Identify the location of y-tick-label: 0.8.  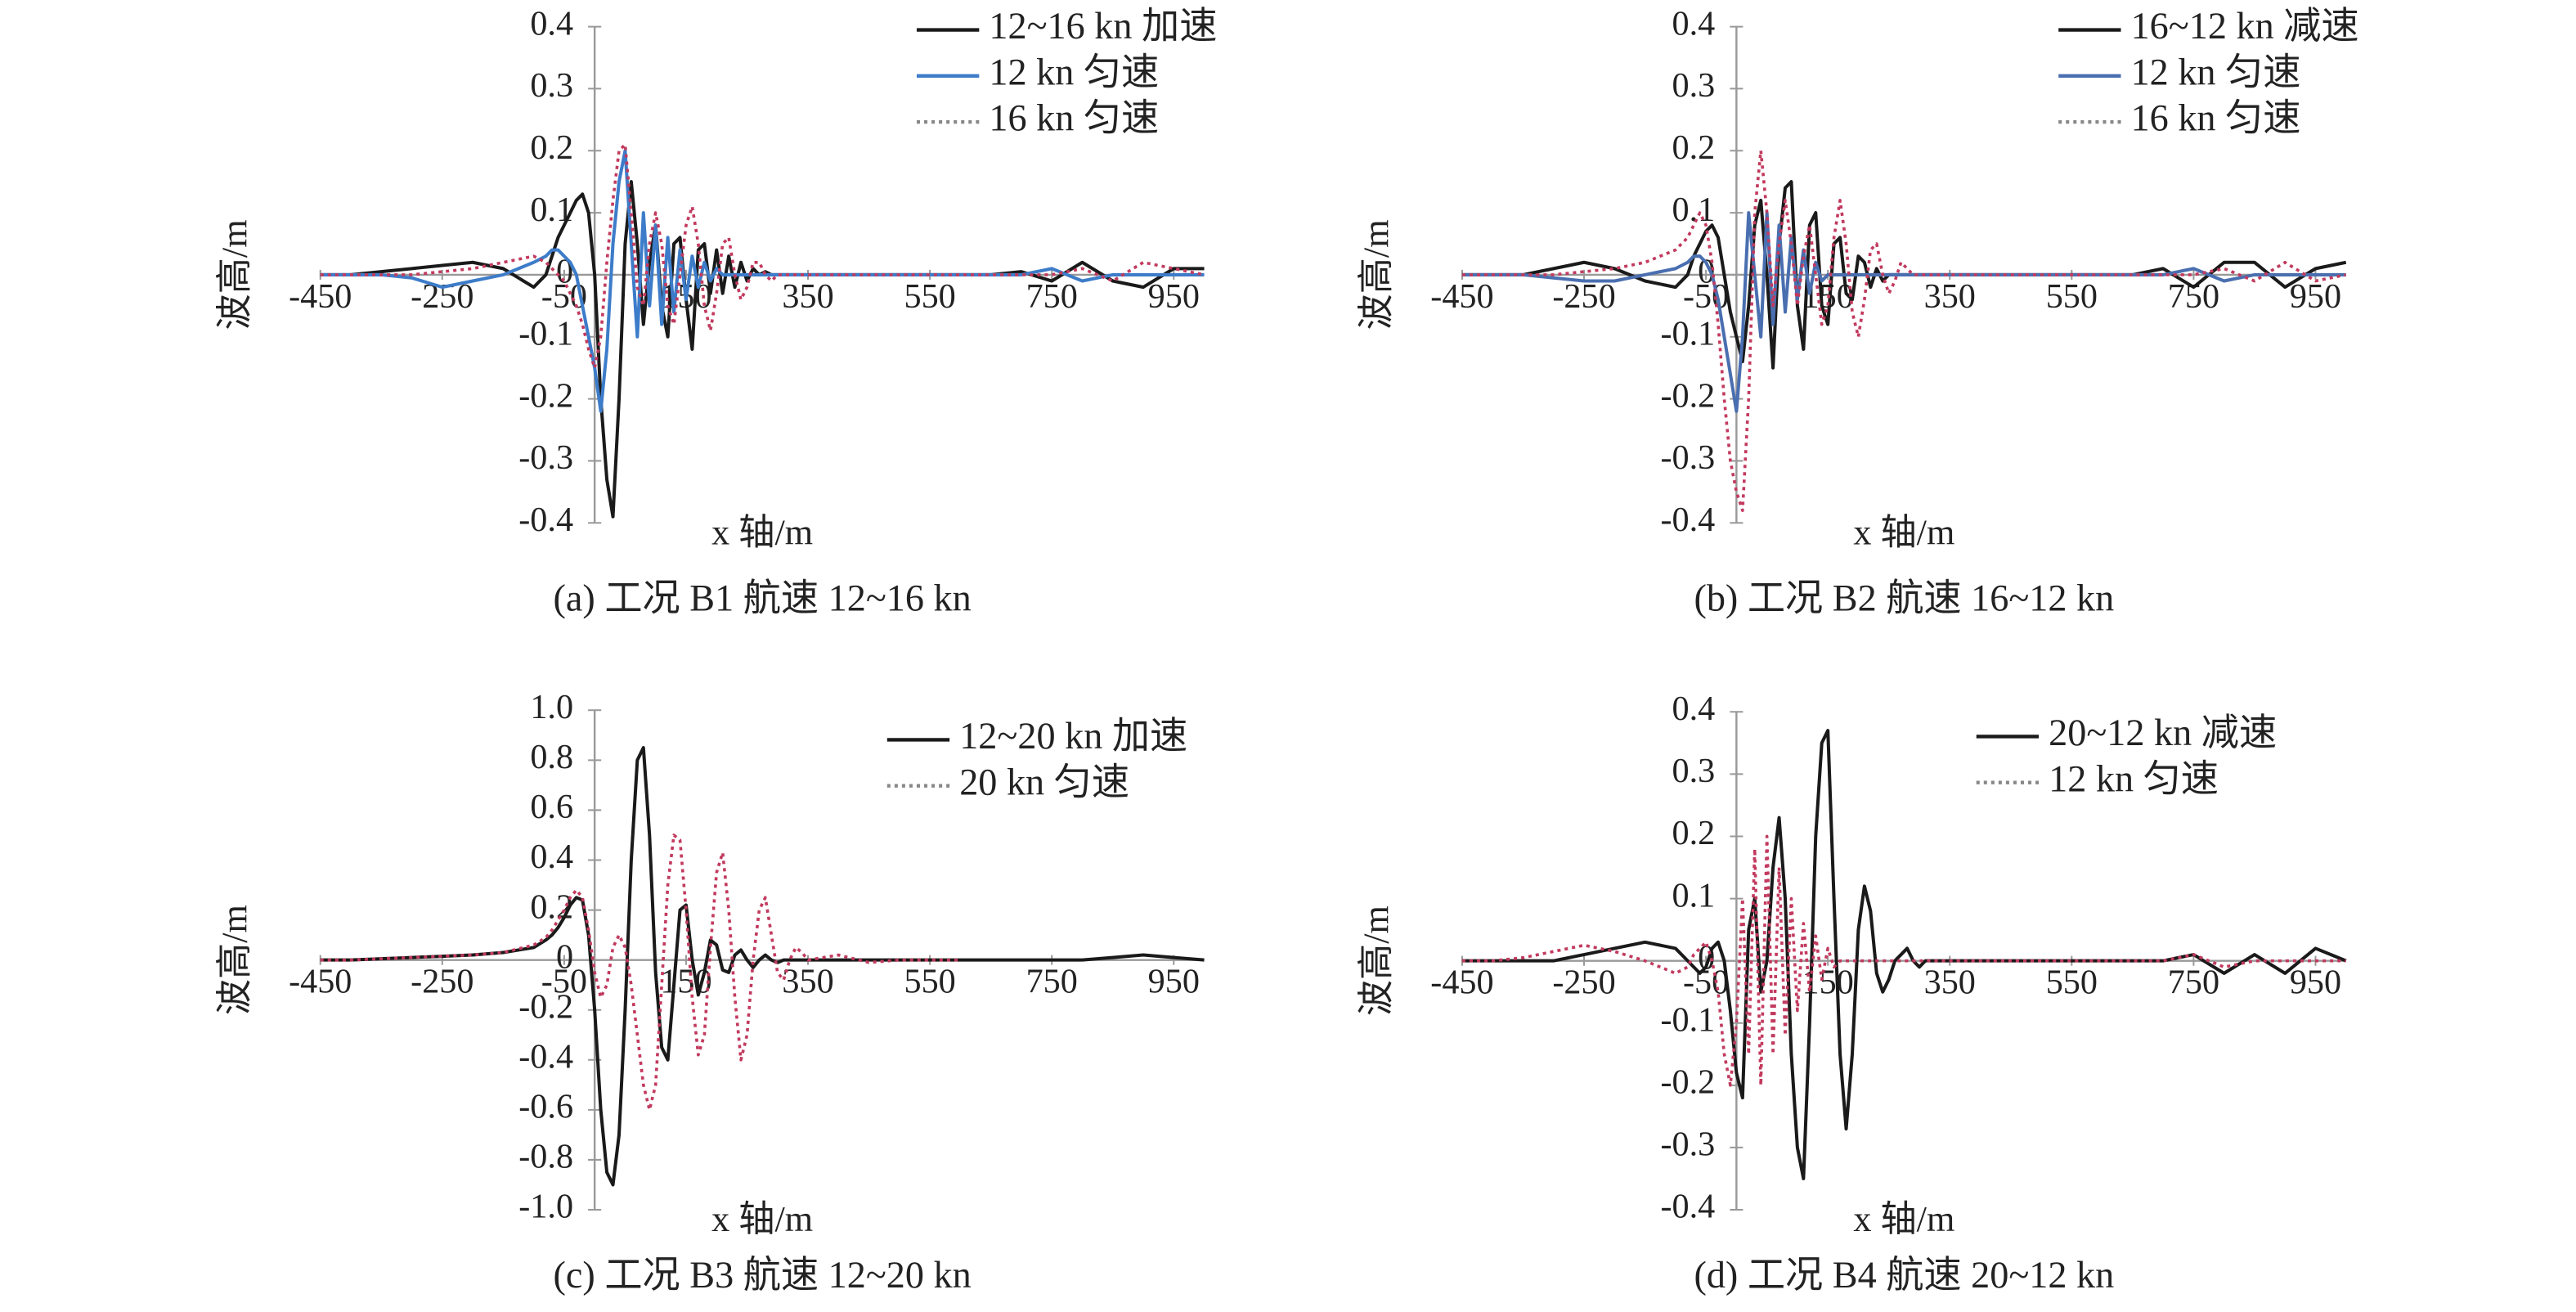
(551, 757).